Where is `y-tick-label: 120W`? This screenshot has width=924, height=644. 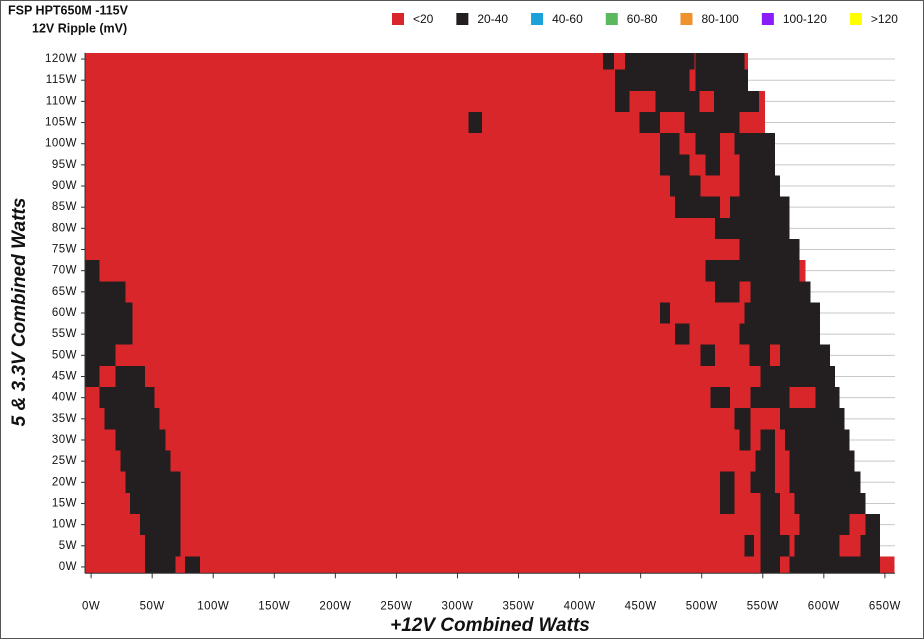
y-tick-label: 120W is located at coordinates (61, 59).